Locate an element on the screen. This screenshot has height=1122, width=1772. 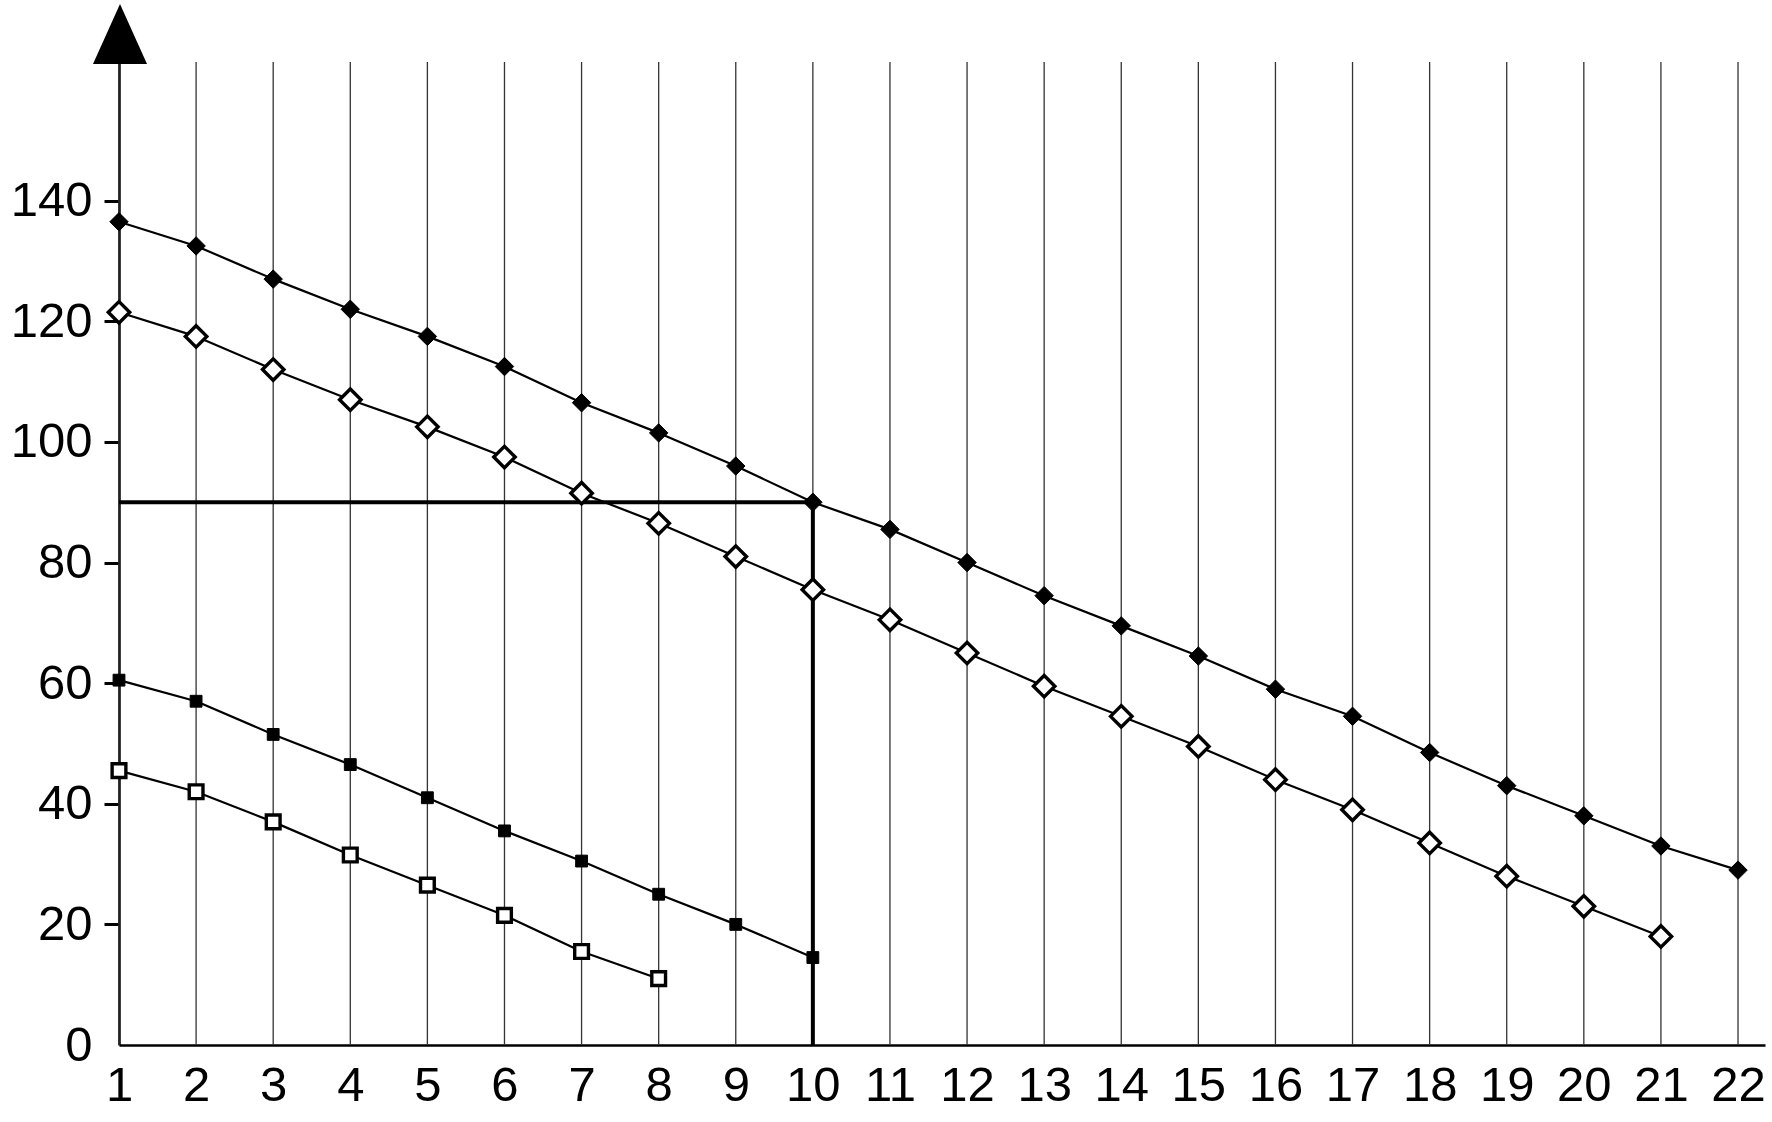
y-tick-label: 60 is located at coordinates (65, 681).